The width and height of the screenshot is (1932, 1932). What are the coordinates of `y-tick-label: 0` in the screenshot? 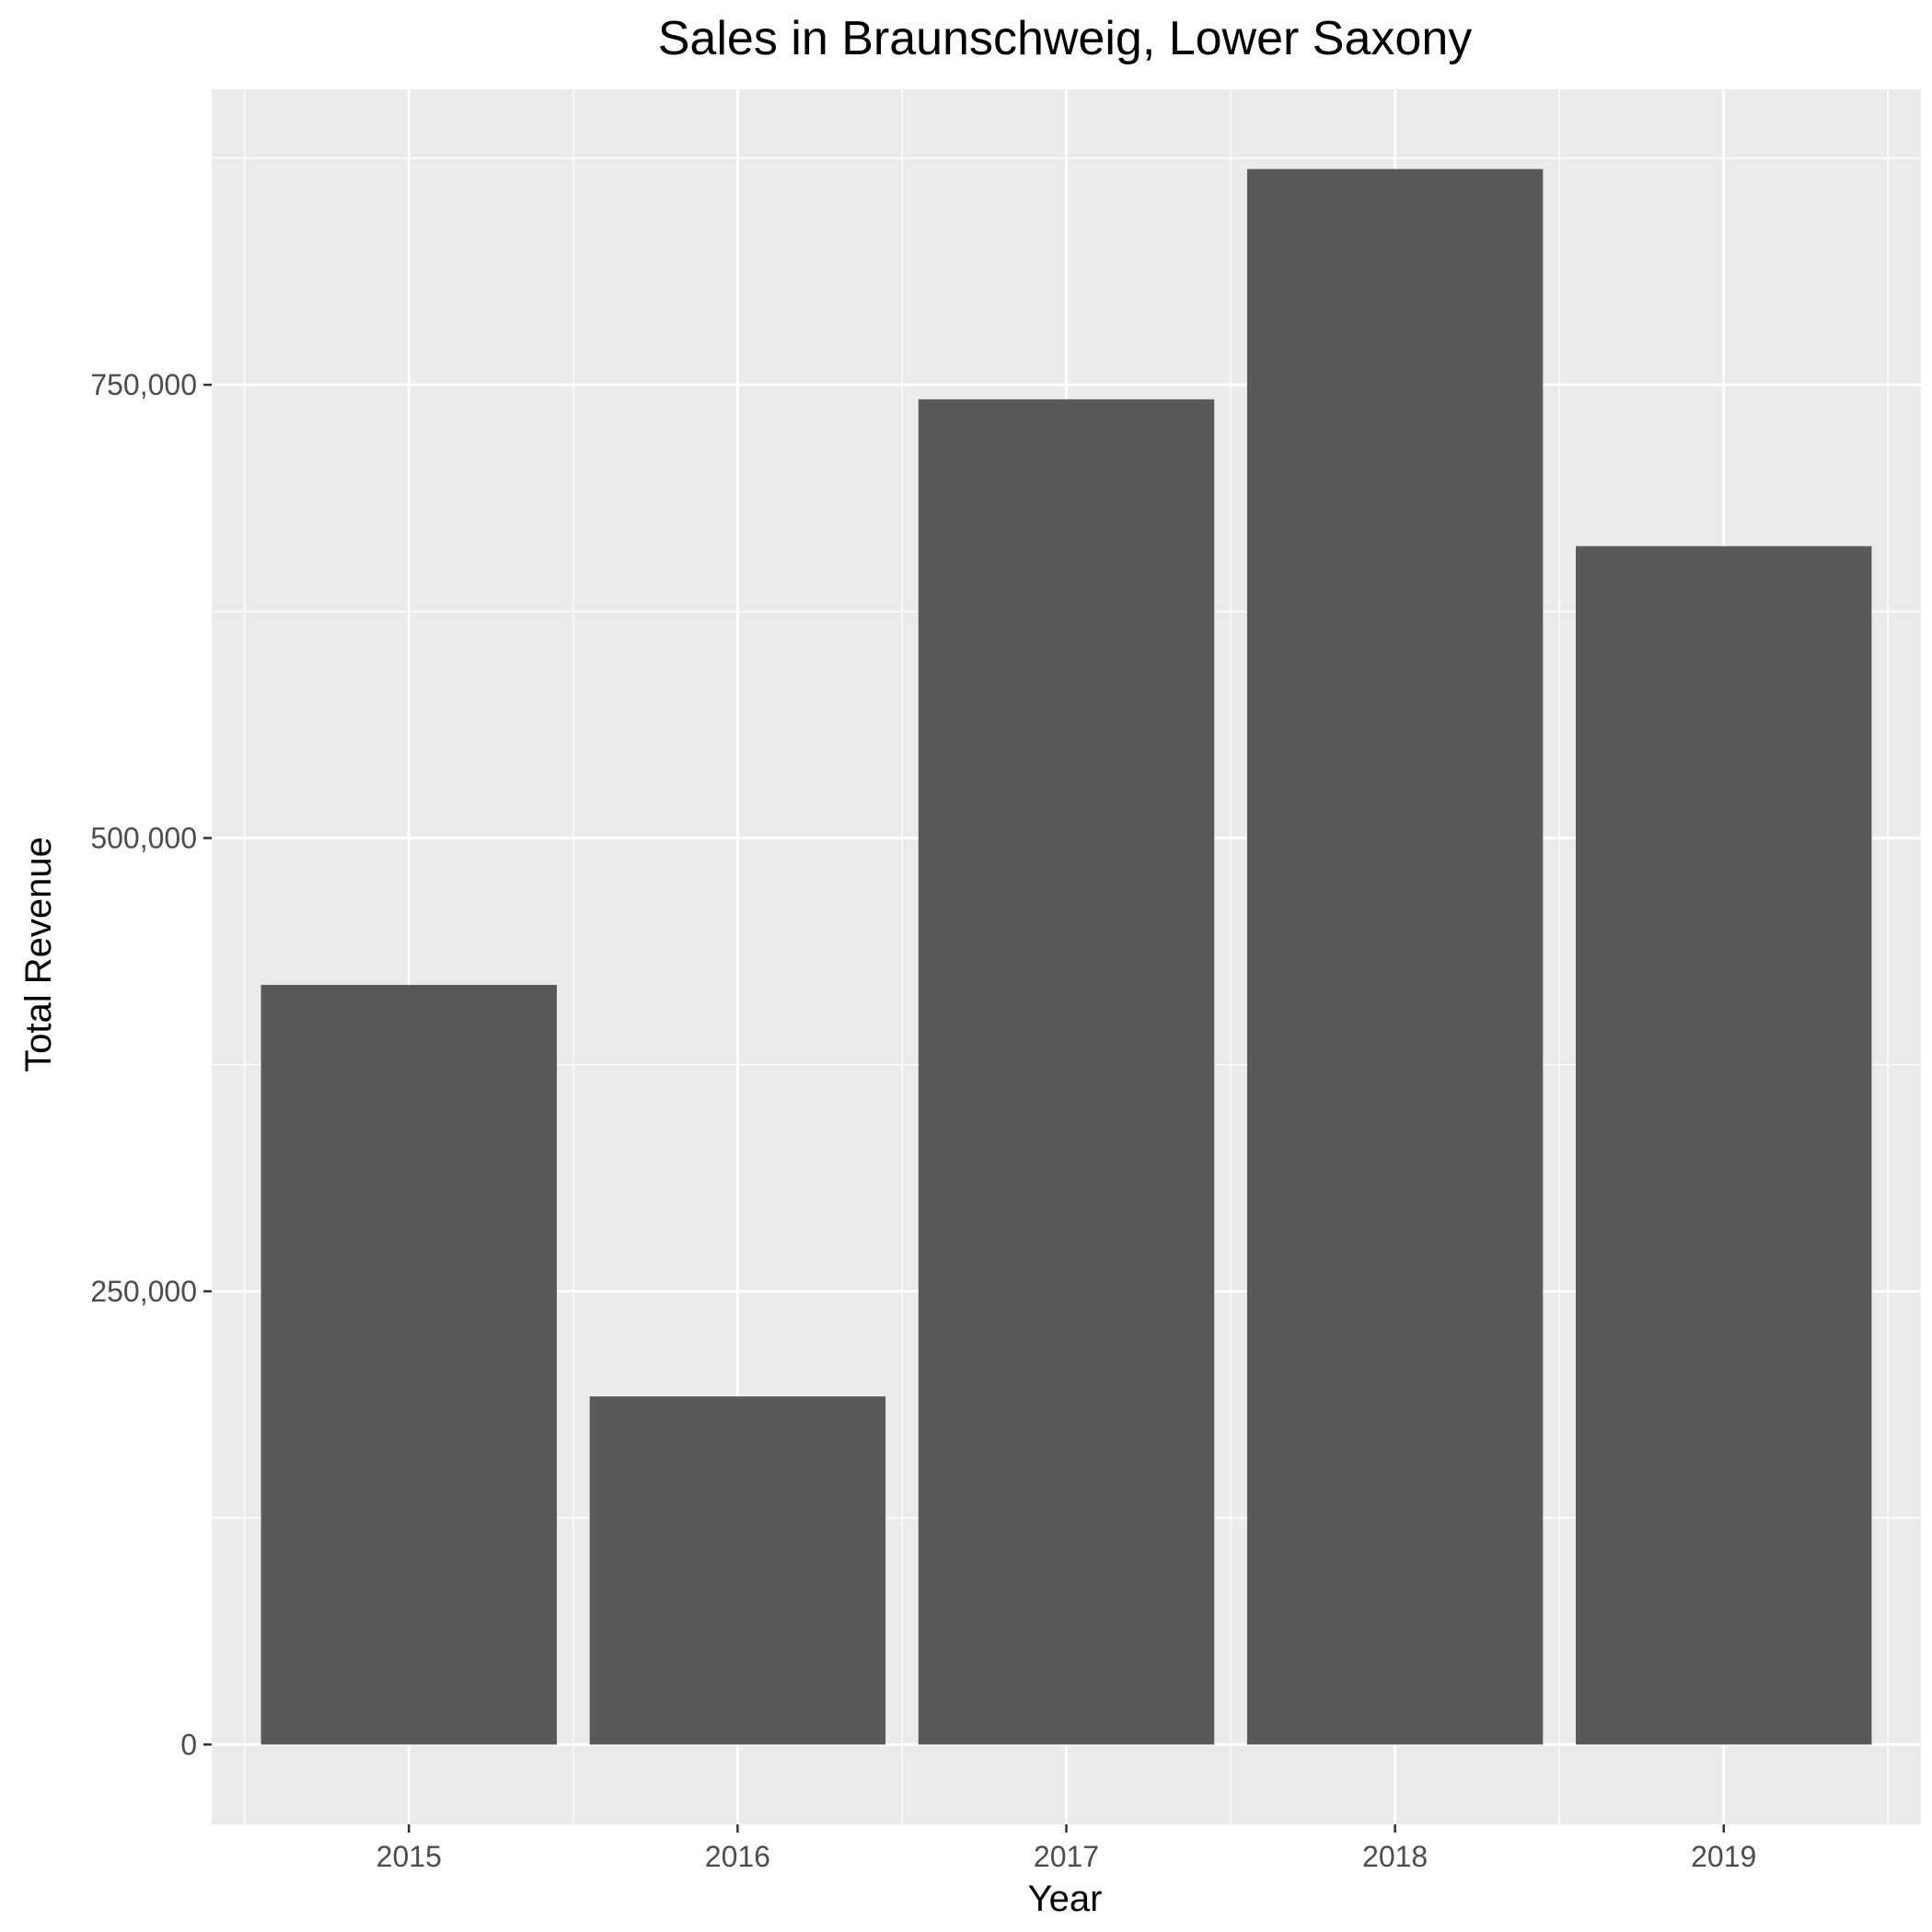 It's located at (189, 1745).